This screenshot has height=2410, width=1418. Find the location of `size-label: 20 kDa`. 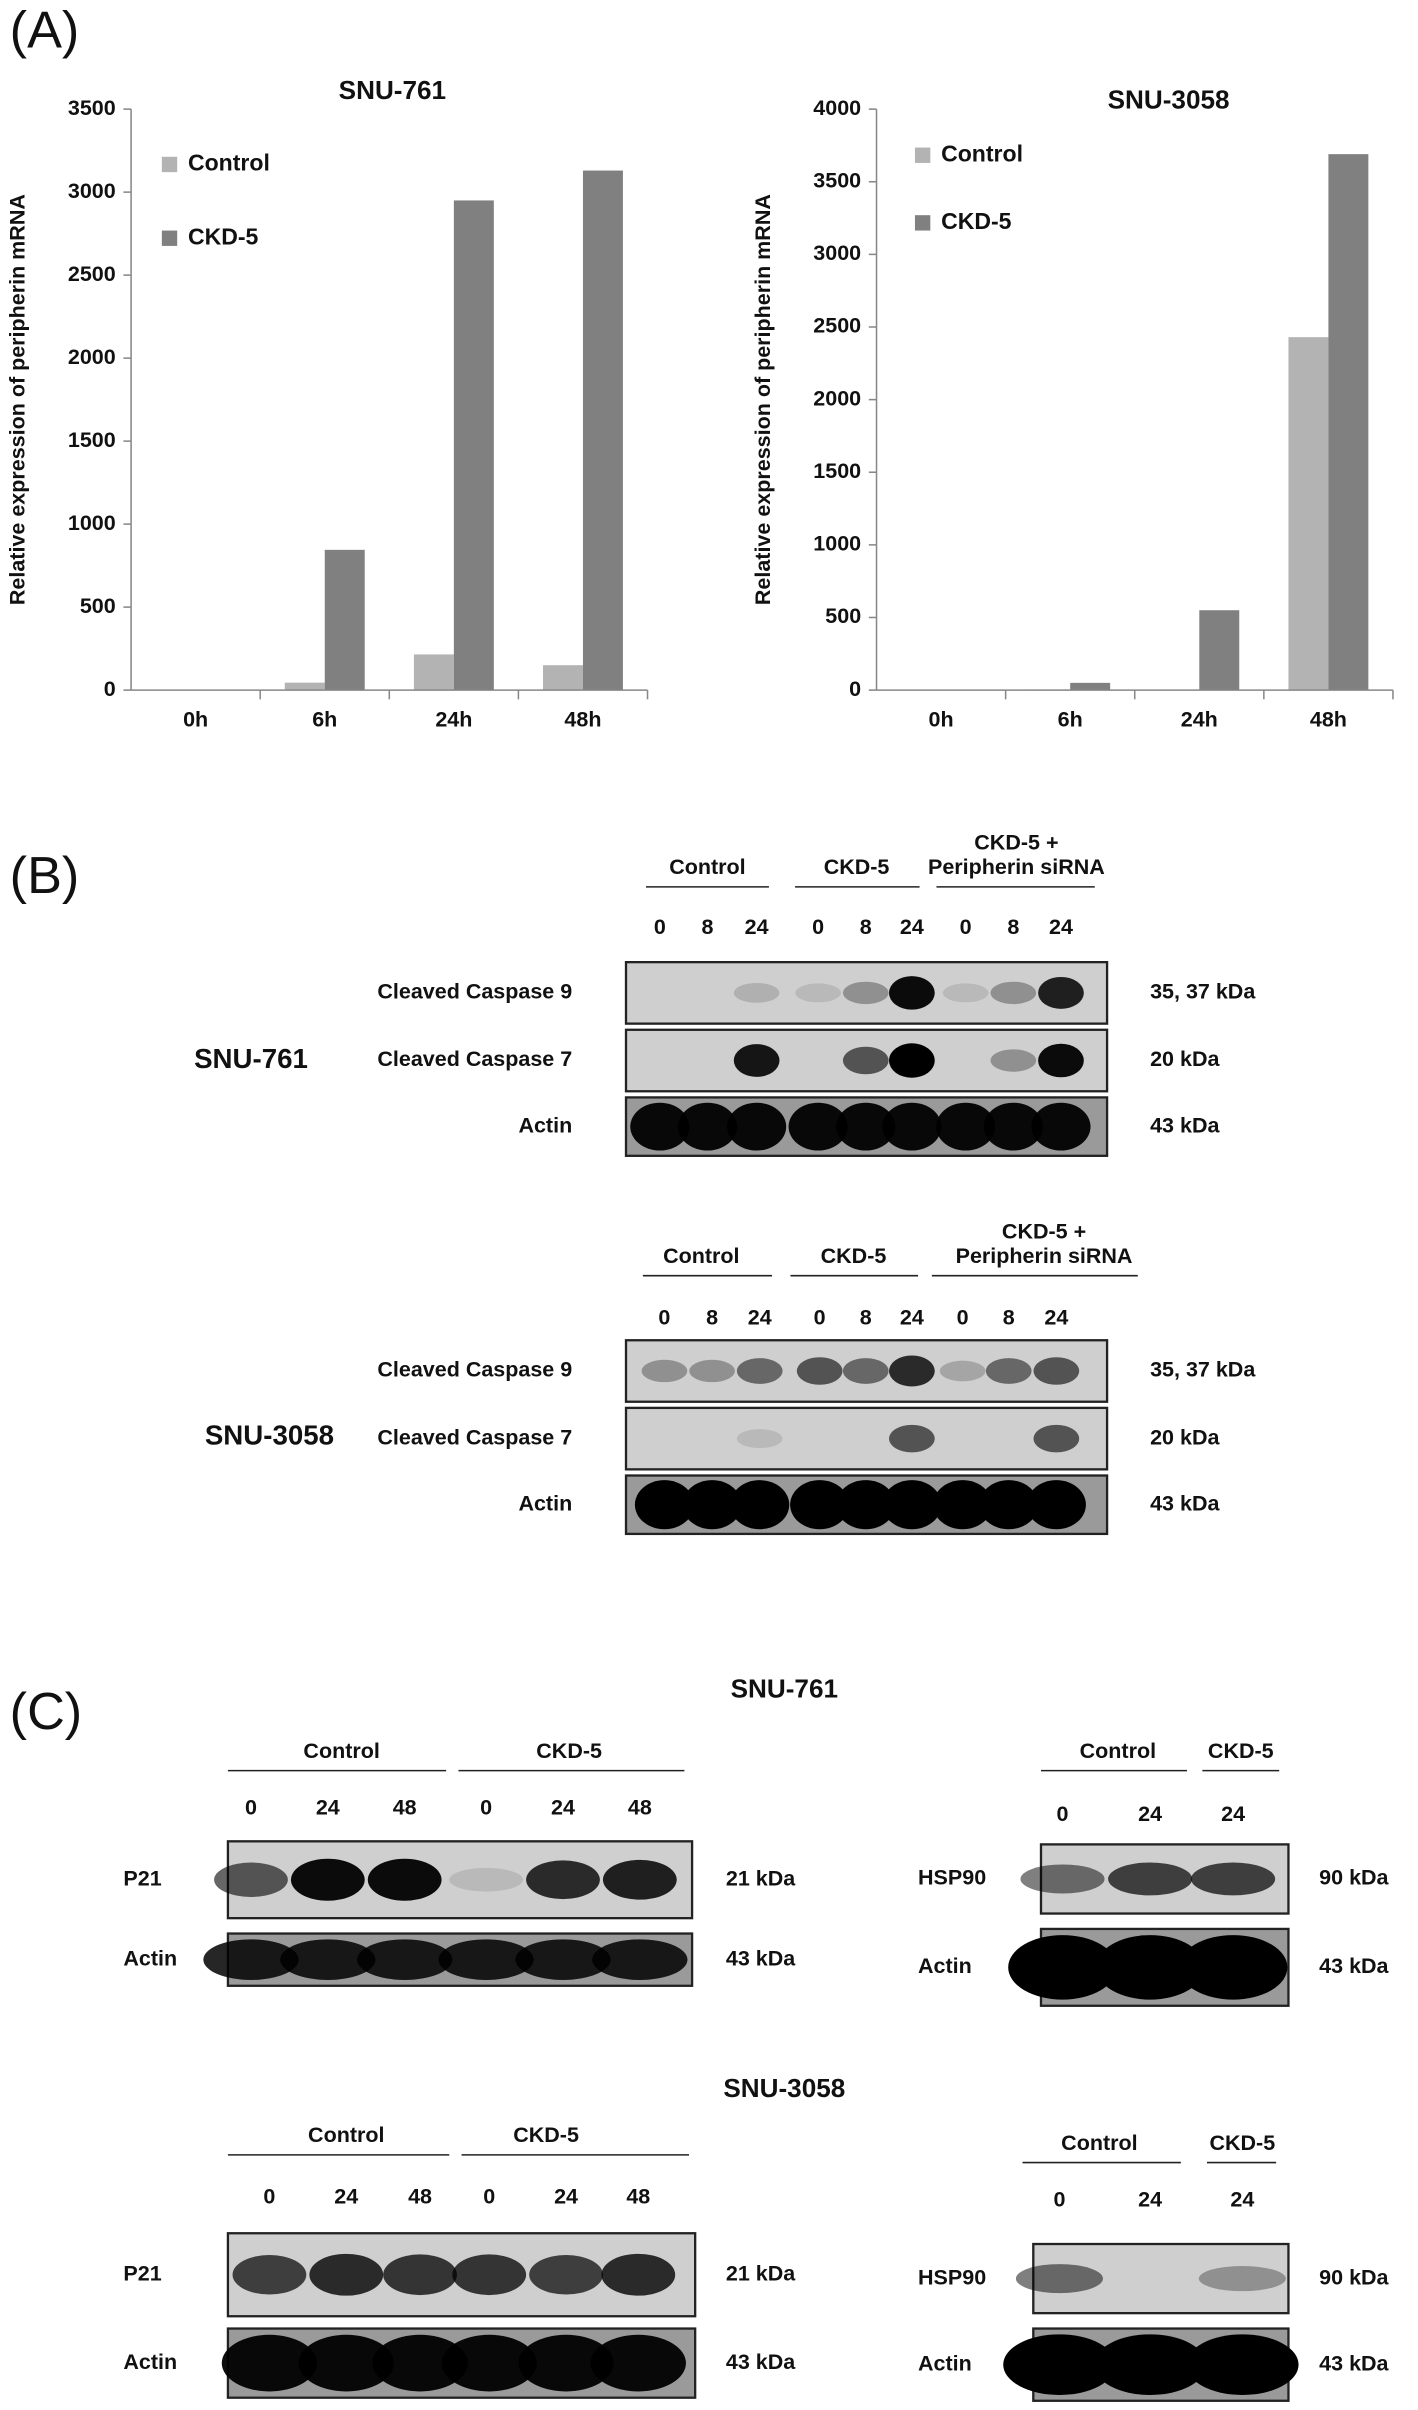

size-label: 20 kDa is located at coordinates (1185, 1059).